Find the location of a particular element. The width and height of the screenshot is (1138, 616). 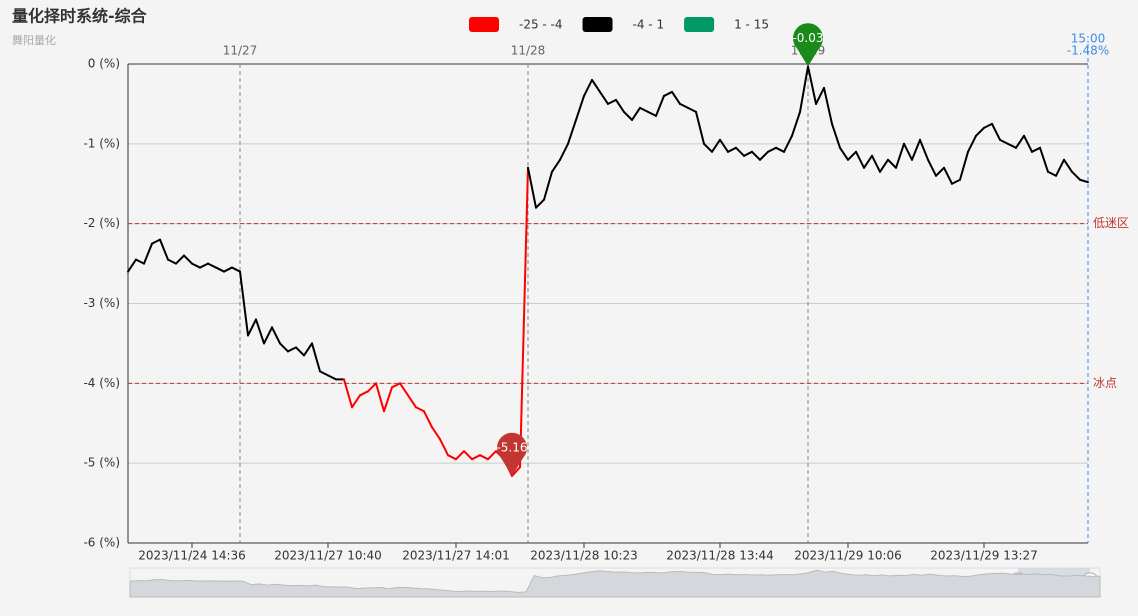

y-tick-label: -4 (%) is located at coordinates (101, 383).